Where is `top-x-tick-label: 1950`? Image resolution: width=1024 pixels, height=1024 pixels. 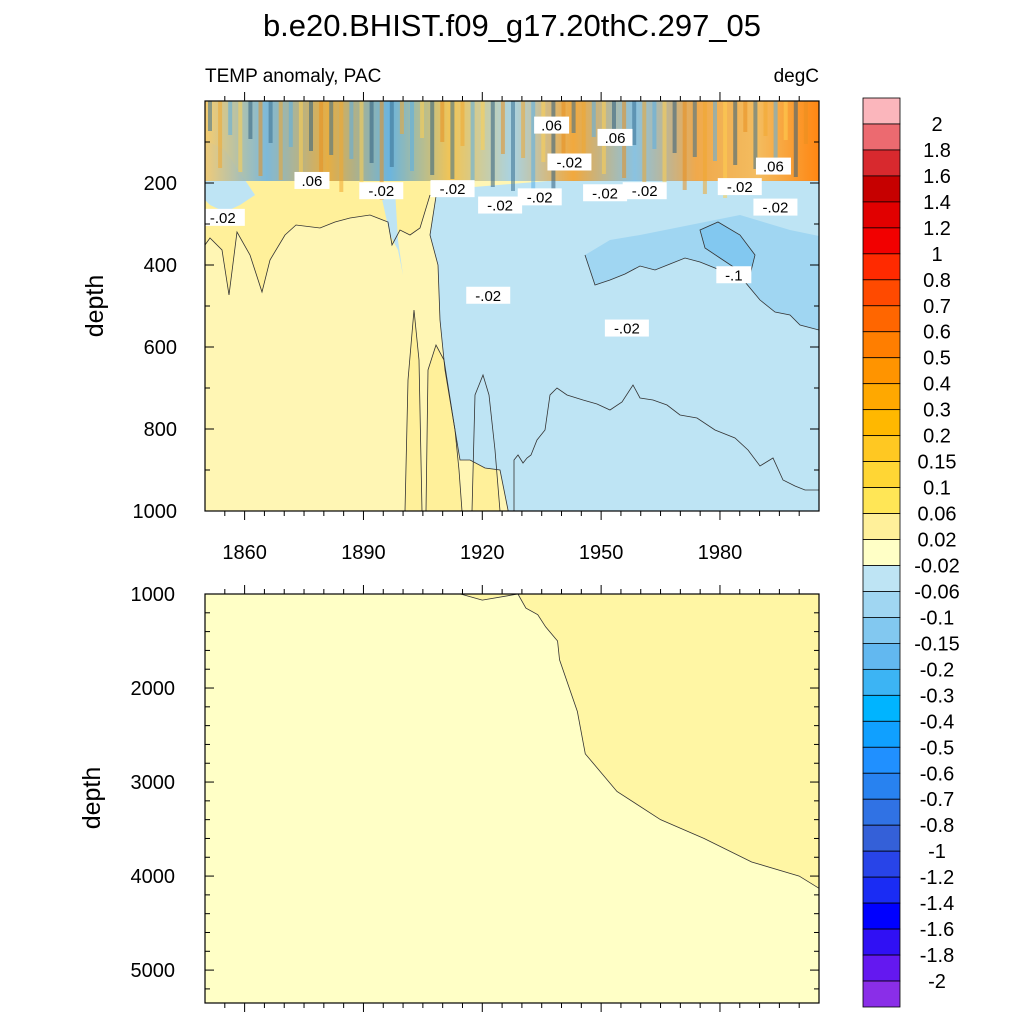
top-x-tick-label: 1950 is located at coordinates (601, 553).